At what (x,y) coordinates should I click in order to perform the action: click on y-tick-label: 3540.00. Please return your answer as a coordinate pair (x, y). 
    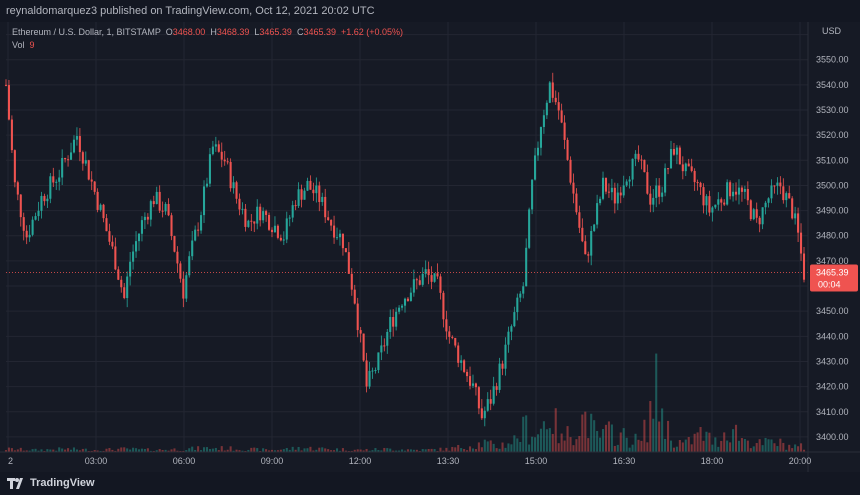
    Looking at the image, I should click on (832, 85).